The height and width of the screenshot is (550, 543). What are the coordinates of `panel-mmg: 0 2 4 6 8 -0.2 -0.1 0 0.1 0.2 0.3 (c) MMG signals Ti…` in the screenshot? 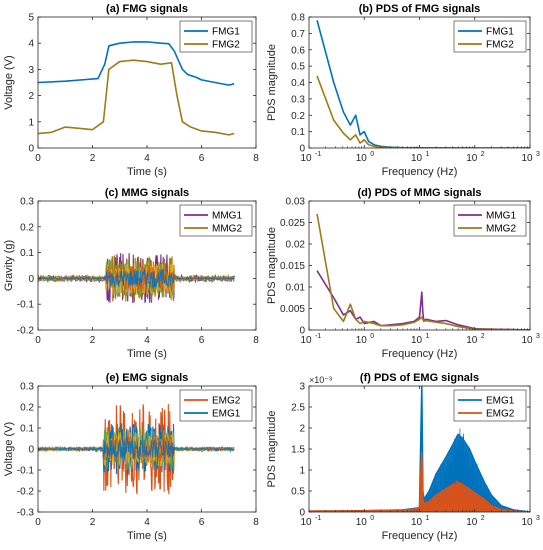 It's located at (131, 273).